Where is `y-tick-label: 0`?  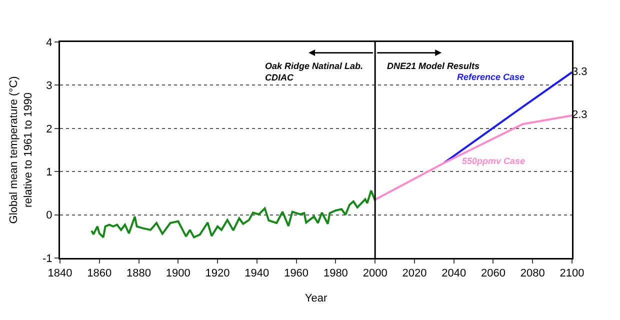
y-tick-label: 0 is located at coordinates (49, 216).